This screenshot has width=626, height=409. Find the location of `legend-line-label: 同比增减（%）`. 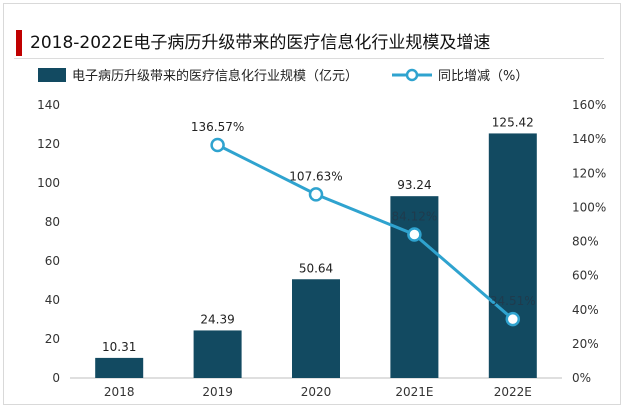

legend-line-label: 同比增减（%） is located at coordinates (483, 76).